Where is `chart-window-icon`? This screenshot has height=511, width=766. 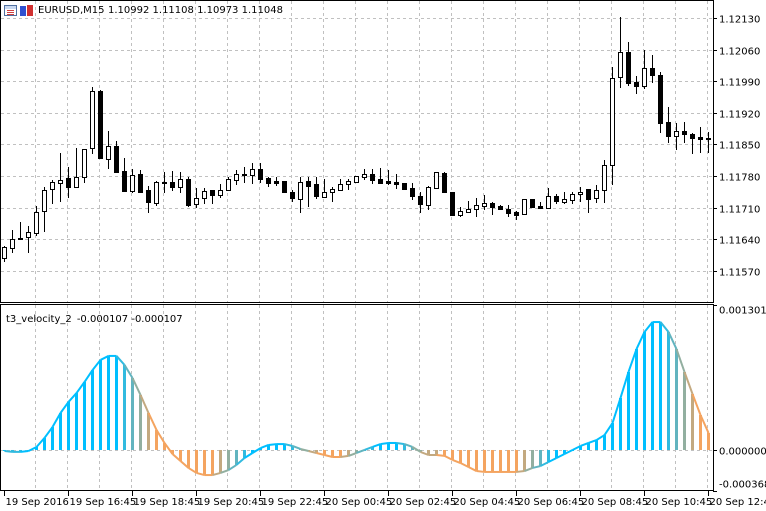 chart-window-icon is located at coordinates (10, 10).